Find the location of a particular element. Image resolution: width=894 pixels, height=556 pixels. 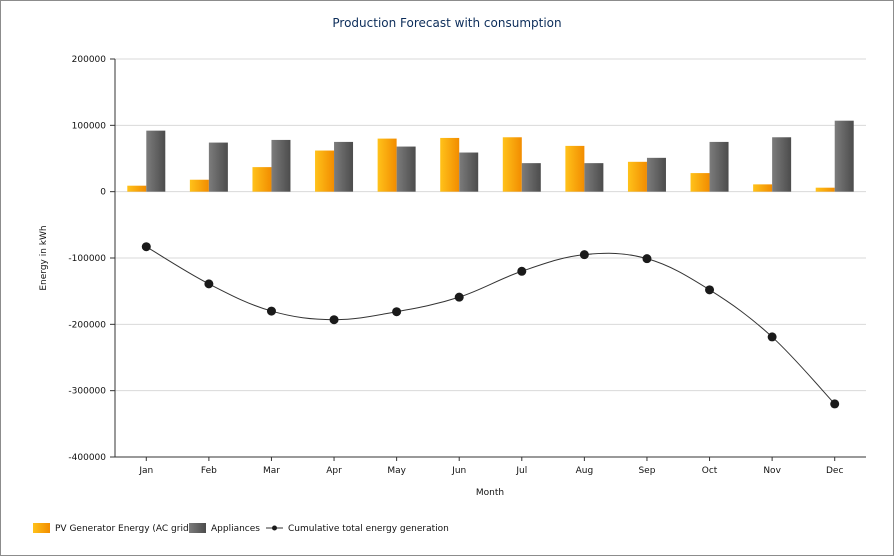

x-tick-label: Oct is located at coordinates (710, 471).